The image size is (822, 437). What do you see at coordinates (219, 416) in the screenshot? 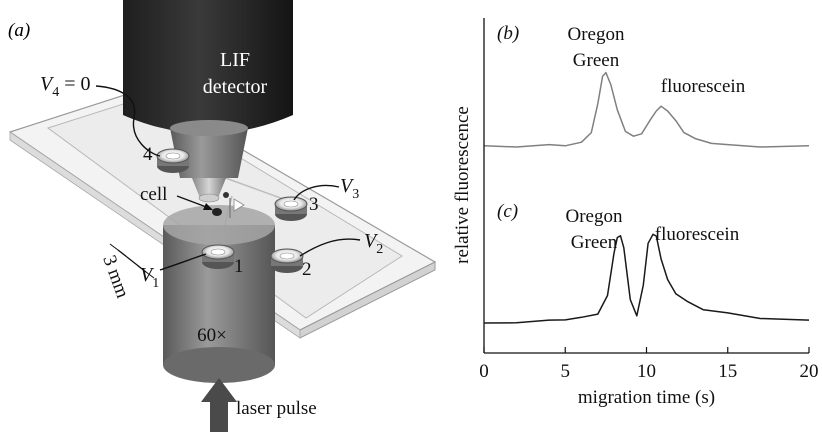
I see `laser-arrow-shaft` at bounding box center [219, 416].